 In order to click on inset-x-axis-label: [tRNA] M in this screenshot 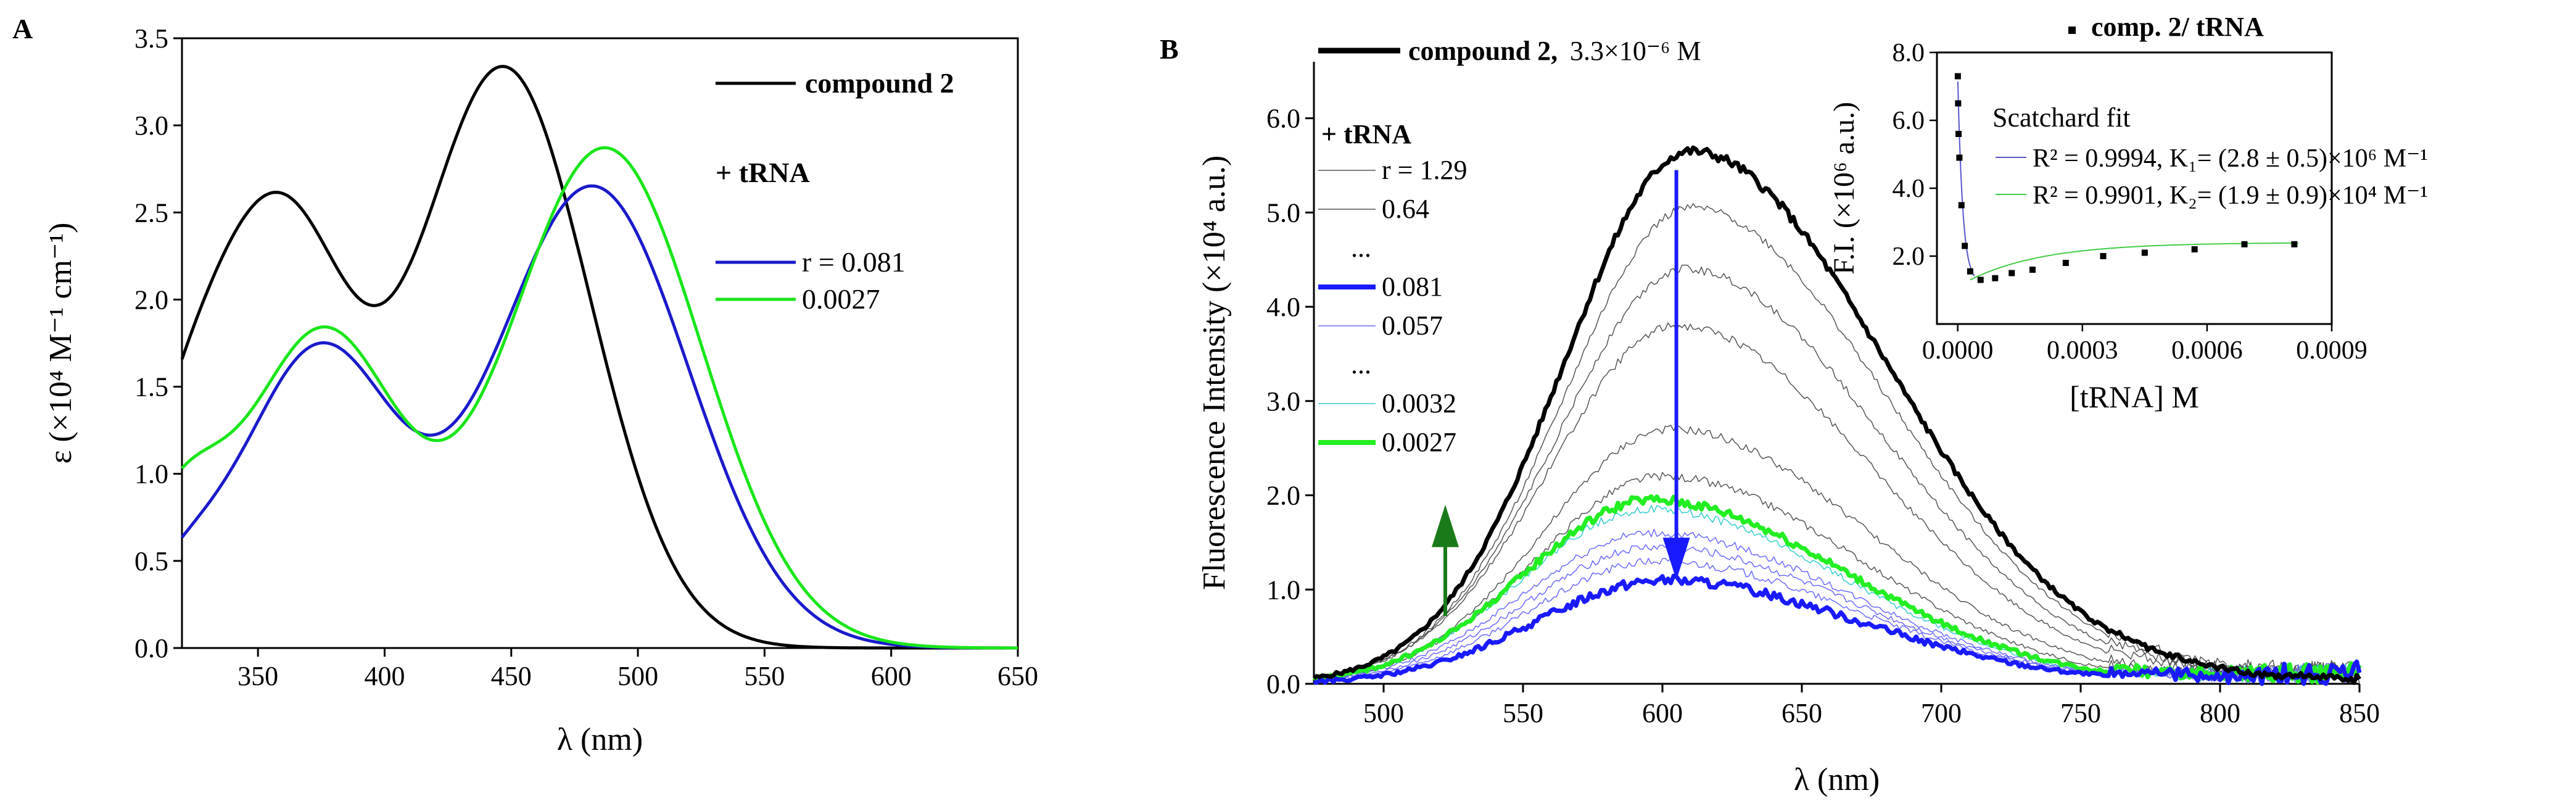, I will do `click(2134, 397)`.